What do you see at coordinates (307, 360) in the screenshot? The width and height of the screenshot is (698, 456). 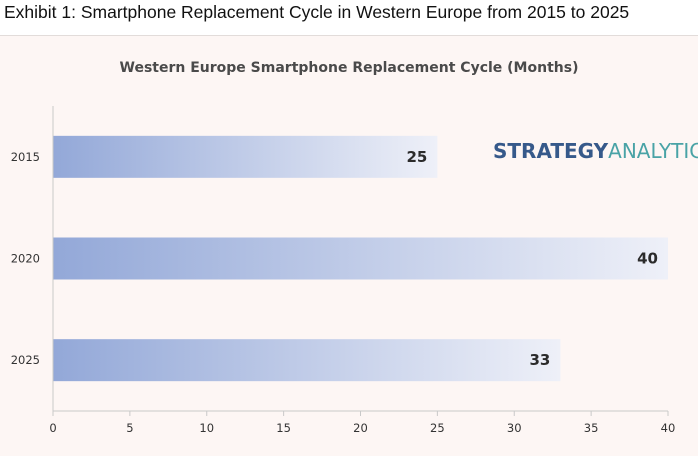 I see `bar-2025` at bounding box center [307, 360].